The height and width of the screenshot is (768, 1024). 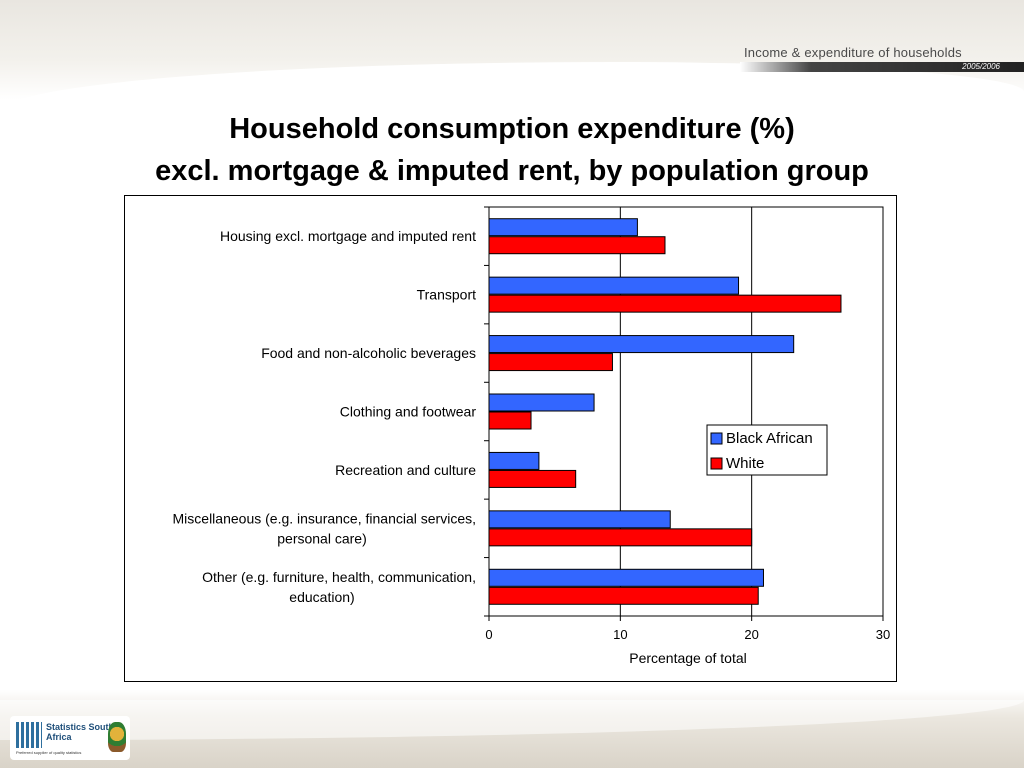 What do you see at coordinates (348, 236) in the screenshot?
I see `category-label-0-line-0: Housing excl. mortgage and imputed rent` at bounding box center [348, 236].